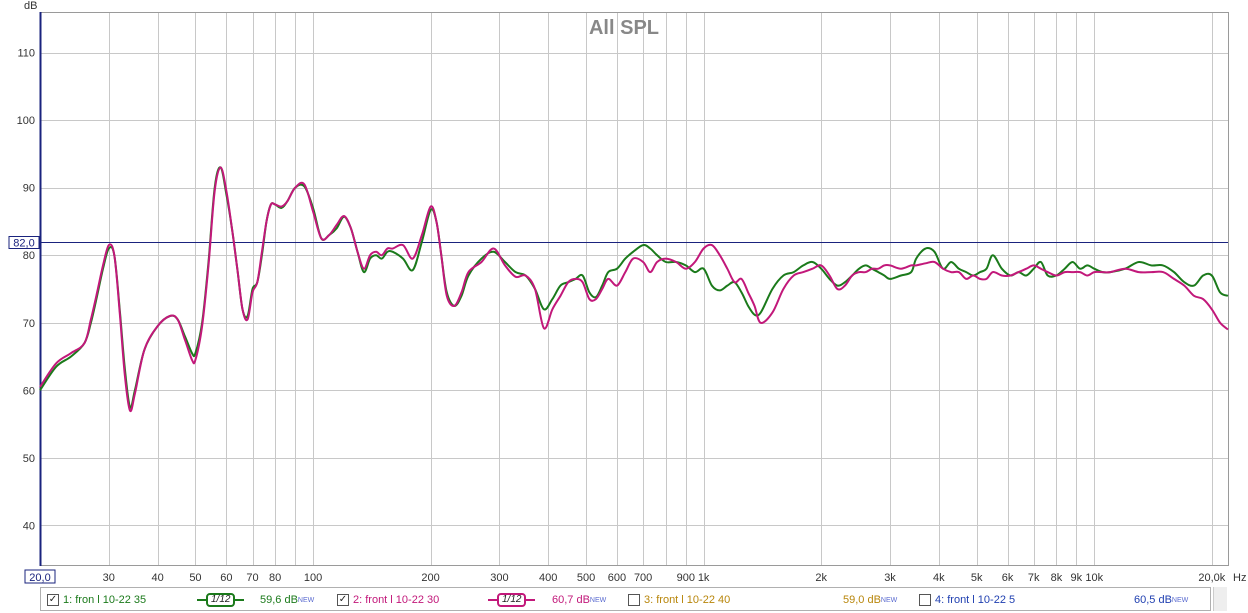 The height and width of the screenshot is (613, 1248). Describe the element at coordinates (1057, 578) in the screenshot. I see `x-tick-label: 8k` at that location.